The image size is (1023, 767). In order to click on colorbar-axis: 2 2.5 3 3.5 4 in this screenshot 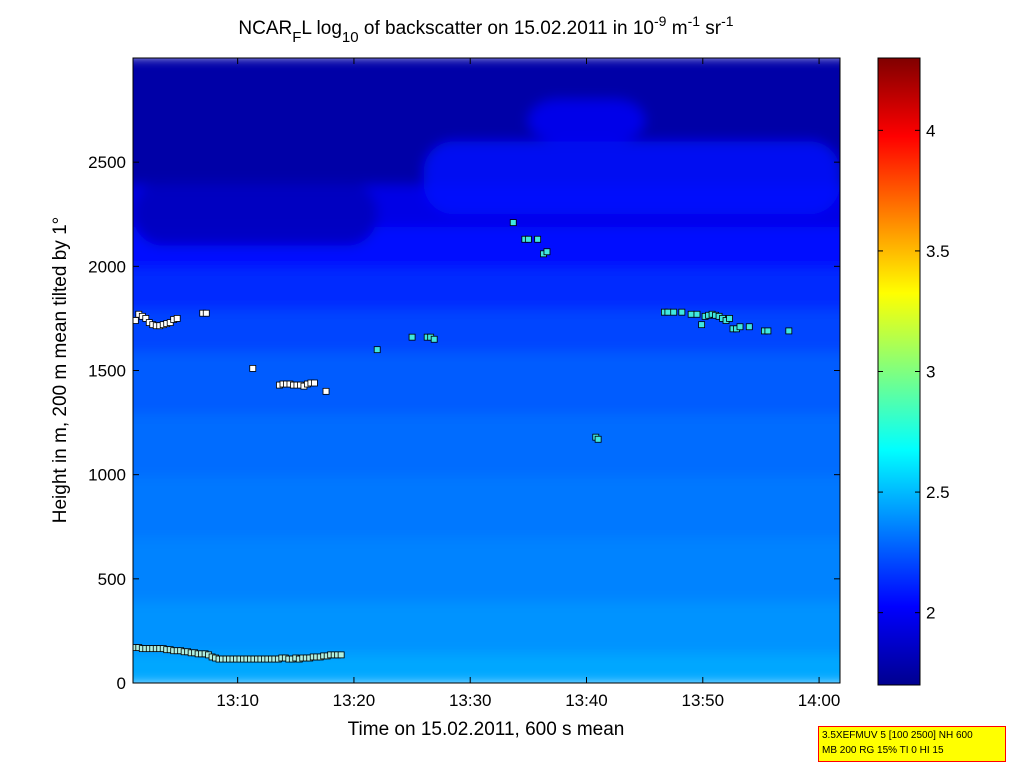, I will do `click(914, 372)`.